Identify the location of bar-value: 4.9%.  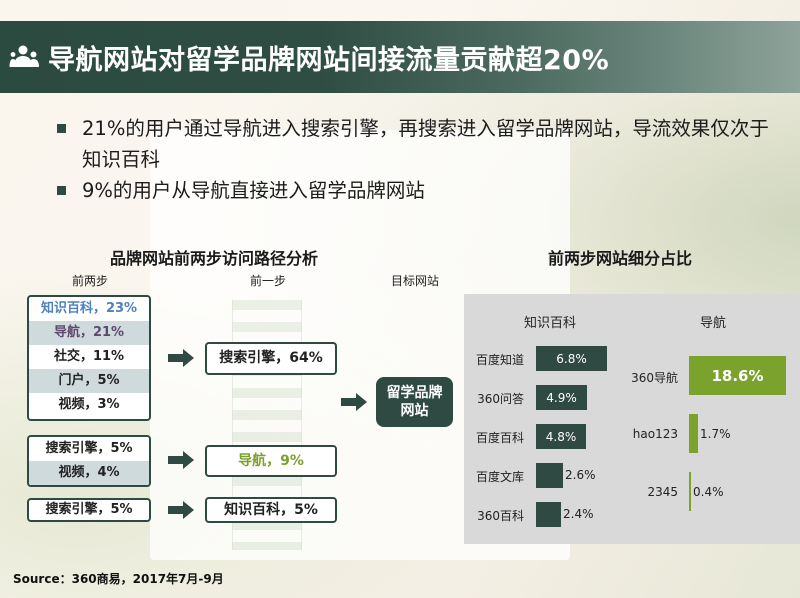
(561, 397).